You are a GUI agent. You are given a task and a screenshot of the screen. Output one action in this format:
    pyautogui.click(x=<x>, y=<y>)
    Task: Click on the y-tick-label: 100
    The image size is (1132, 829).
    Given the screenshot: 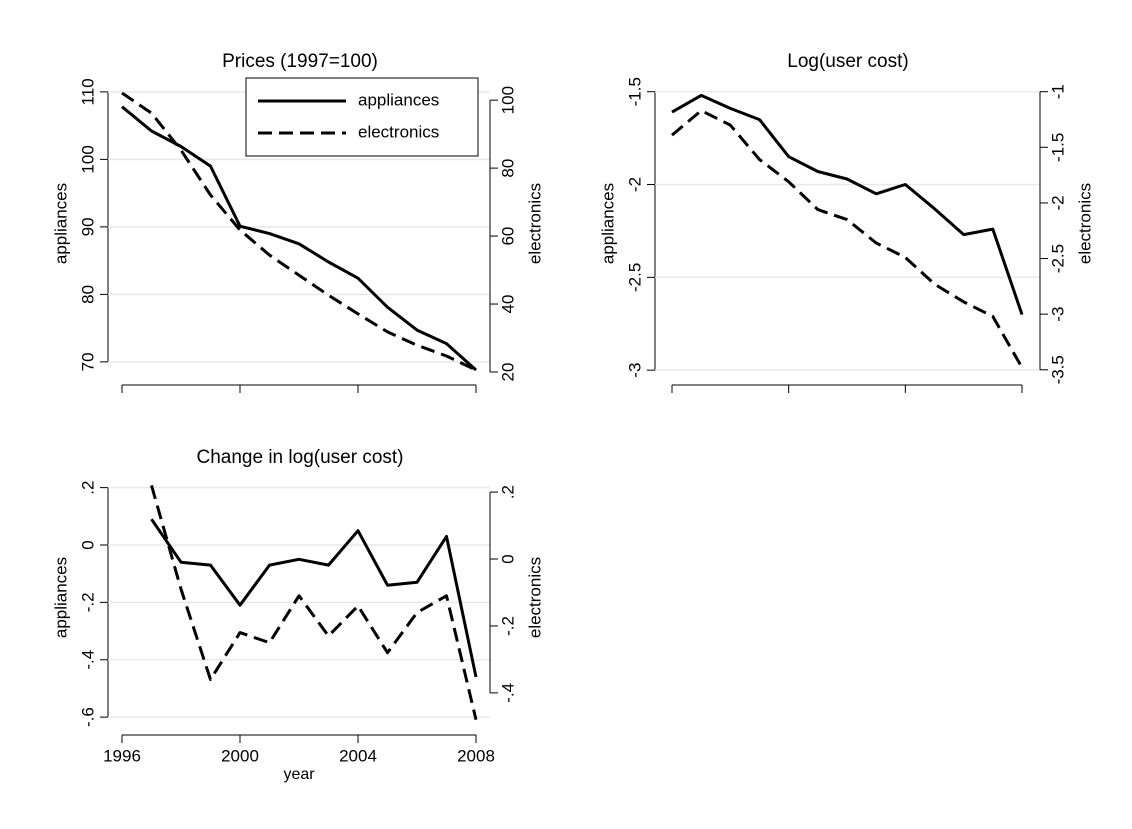 What is the action you would take?
    pyautogui.click(x=87, y=159)
    